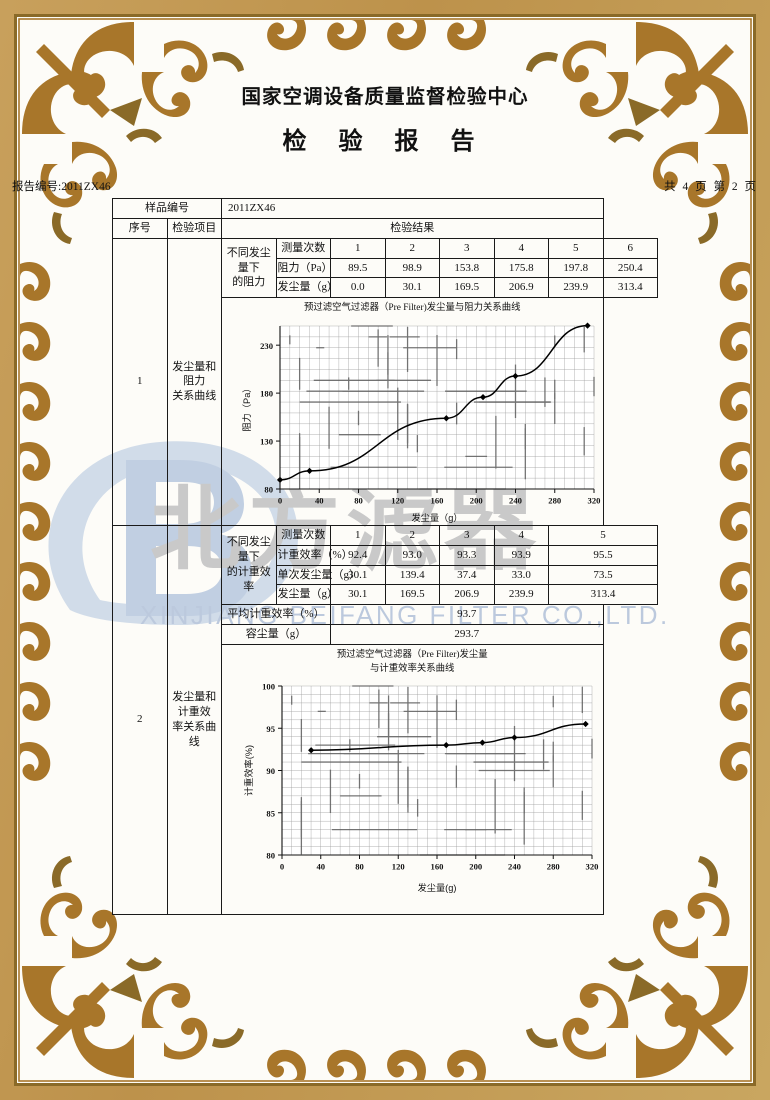 The width and height of the screenshot is (770, 1100). I want to click on s2-row0-c4: 4, so click(521, 535).